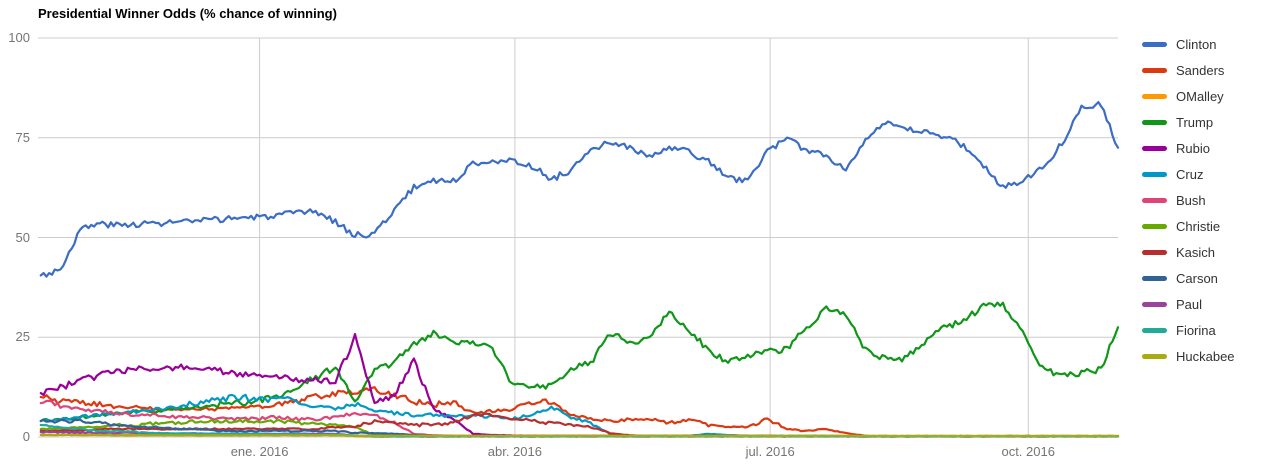  I want to click on legend-item-clinton: Clinton, so click(1188, 44).